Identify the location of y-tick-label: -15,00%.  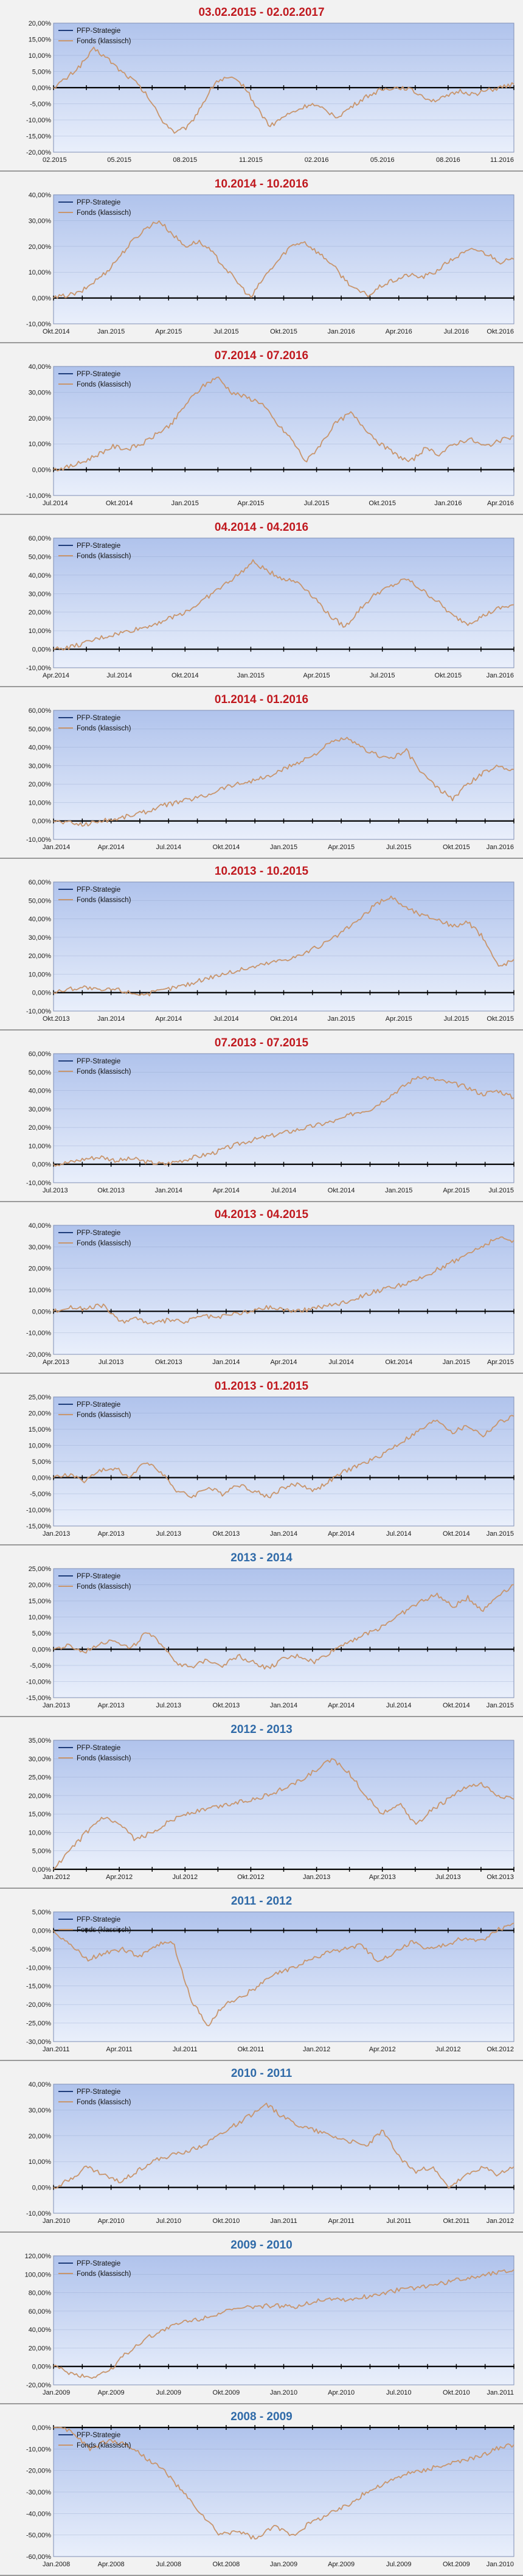
(39, 1986).